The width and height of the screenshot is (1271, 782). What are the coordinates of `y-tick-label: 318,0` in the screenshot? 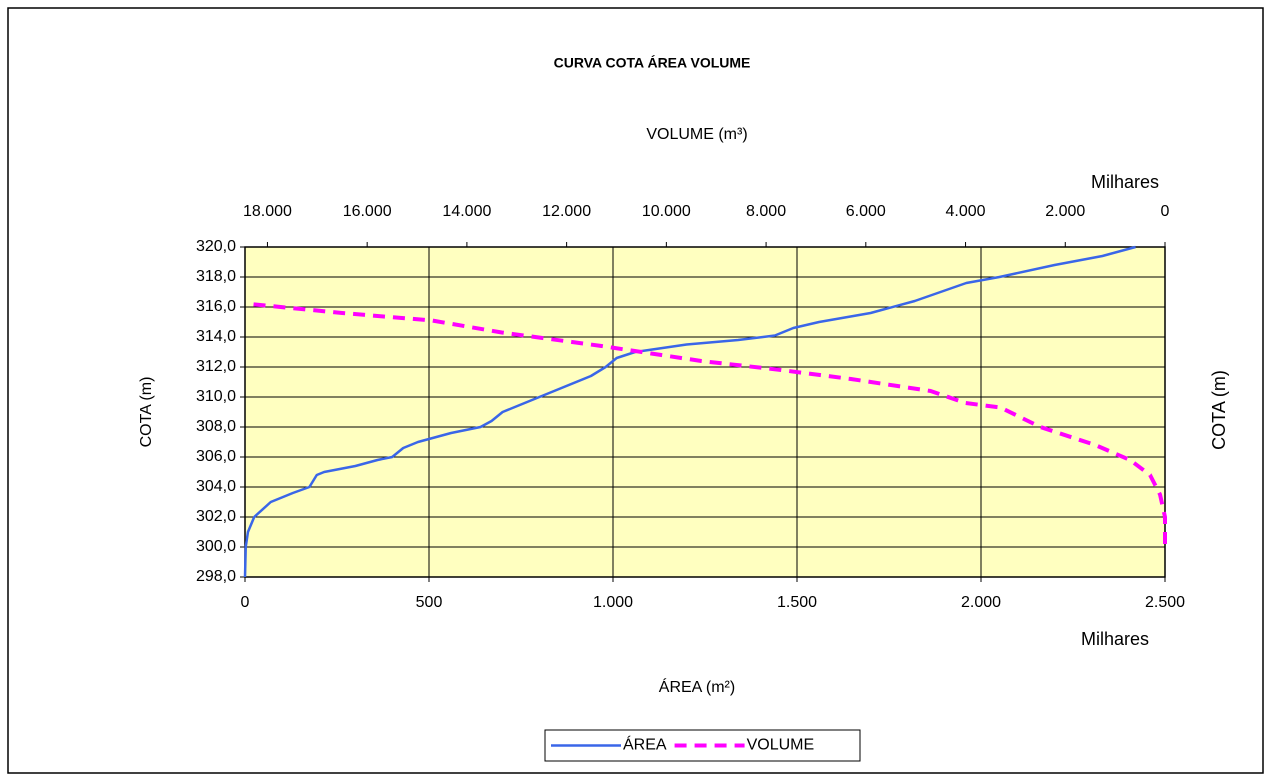 It's located at (216, 276).